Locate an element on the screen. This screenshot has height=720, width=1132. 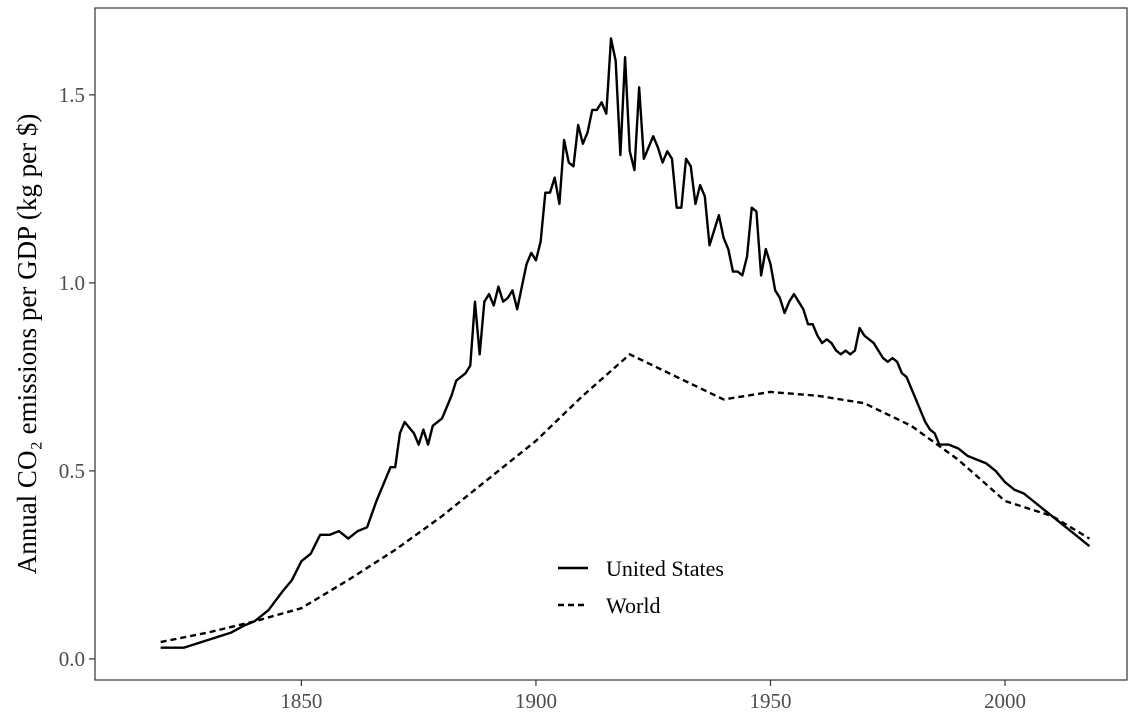
y-axis-label: Annual CO₂ emissions per GDP (kg per $) is located at coordinates (27, 344).